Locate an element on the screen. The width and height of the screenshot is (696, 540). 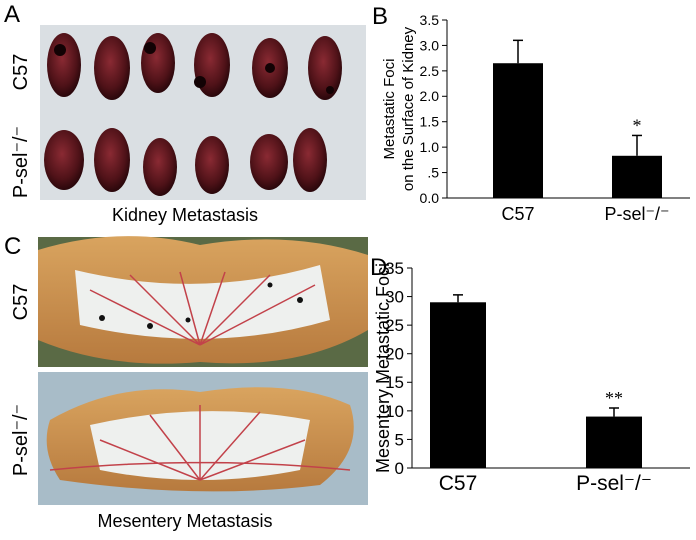
y-tick-label: 1.5 is located at coordinates (430, 122).